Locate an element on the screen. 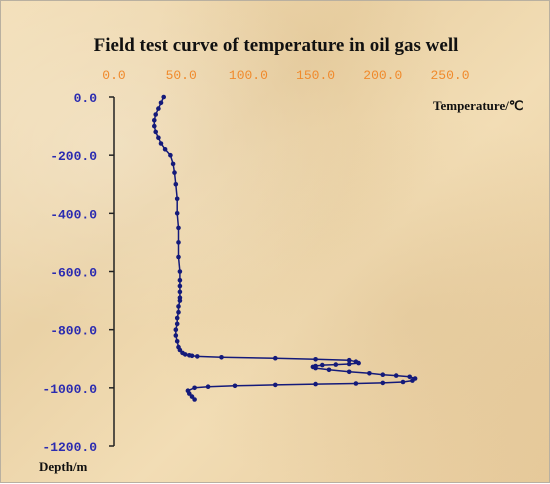 The width and height of the screenshot is (550, 484). x-tick-label: 0.0 is located at coordinates (113, 75).